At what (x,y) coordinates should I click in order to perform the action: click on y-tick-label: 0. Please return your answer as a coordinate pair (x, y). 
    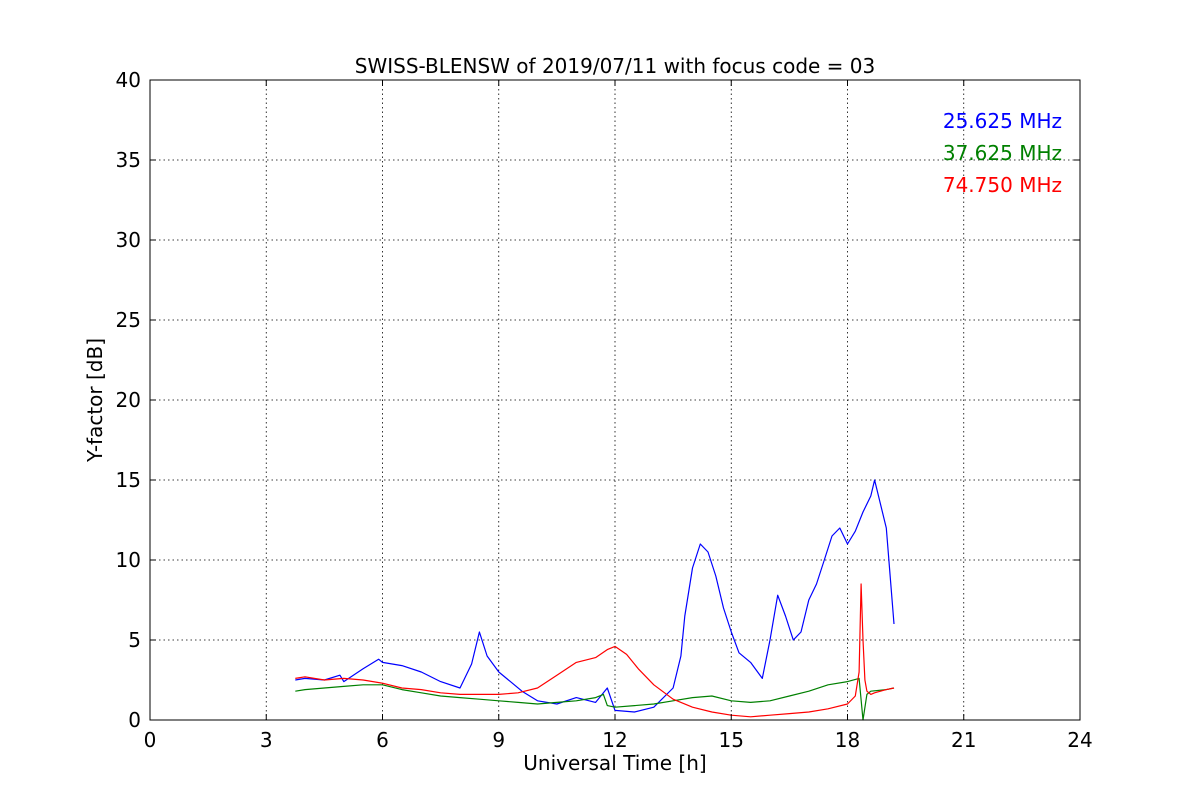
    Looking at the image, I should click on (134, 720).